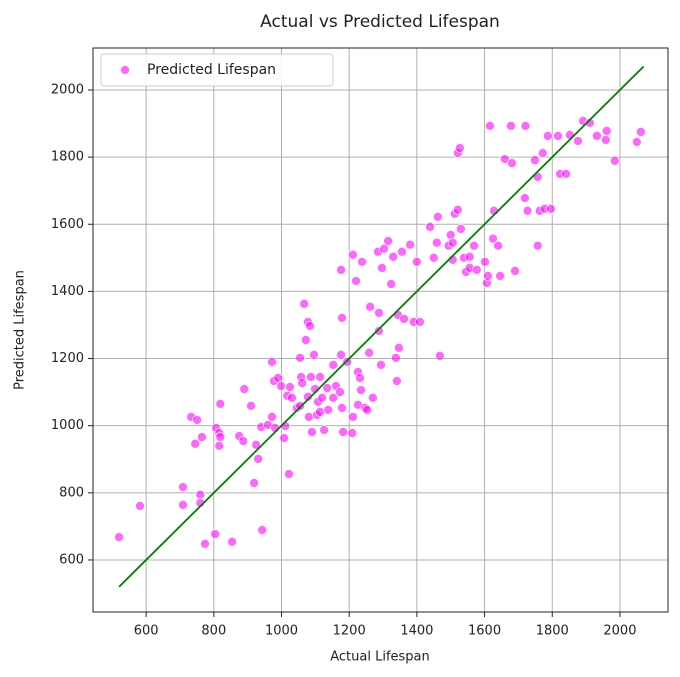 This screenshot has height=677, width=680. I want to click on legend: Predicted Lifespan, so click(217, 70).